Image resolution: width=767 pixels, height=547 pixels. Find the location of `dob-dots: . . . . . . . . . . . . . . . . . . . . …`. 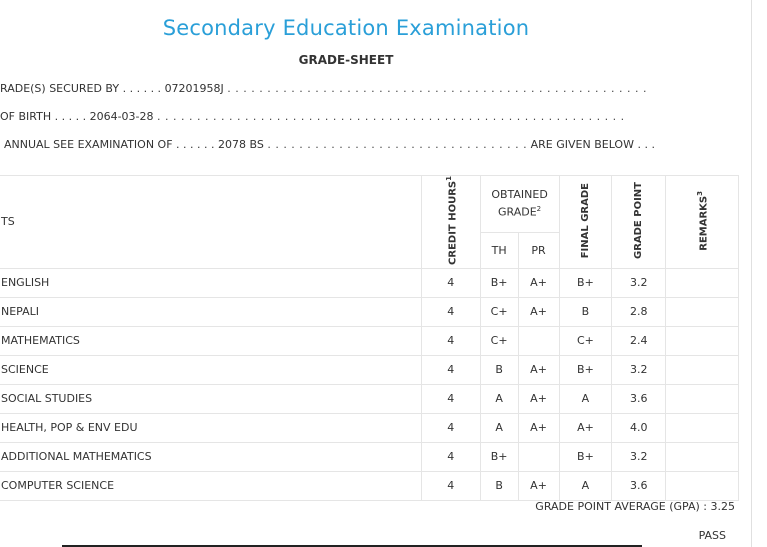

dob-dots: . . . . . . . . . . . . . . . . . . . . … is located at coordinates (391, 116).